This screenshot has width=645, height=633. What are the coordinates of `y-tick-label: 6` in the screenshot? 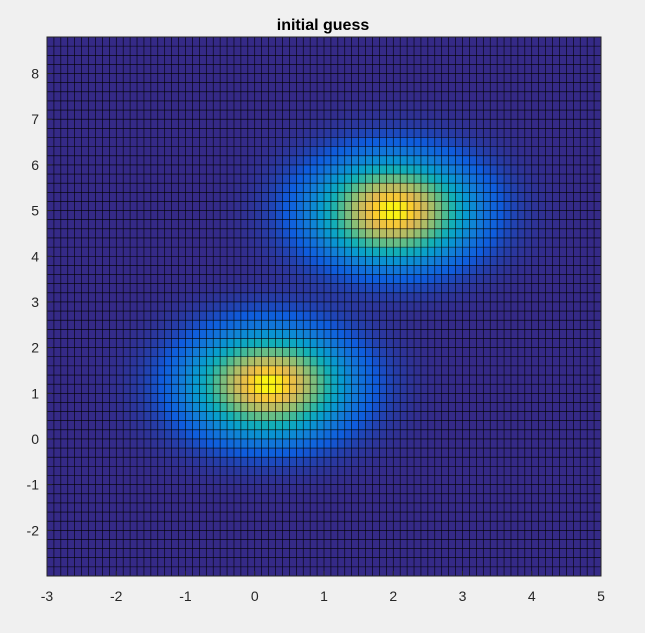 It's located at (35, 165).